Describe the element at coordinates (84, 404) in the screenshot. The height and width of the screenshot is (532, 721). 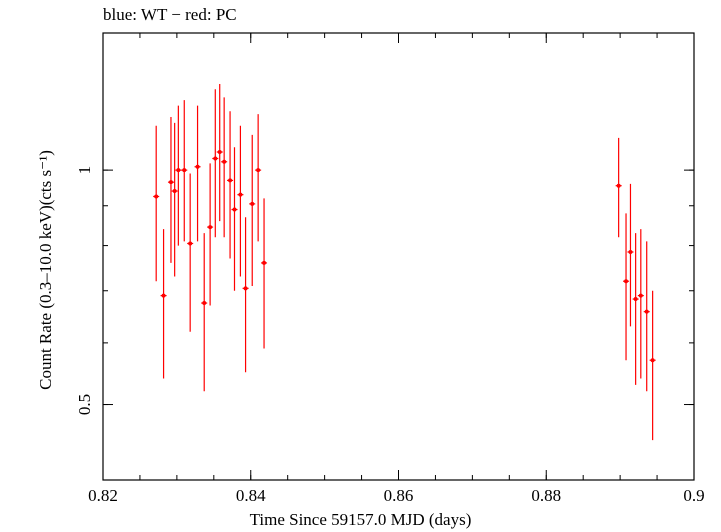
I see `y-tick-label: 0.5` at that location.